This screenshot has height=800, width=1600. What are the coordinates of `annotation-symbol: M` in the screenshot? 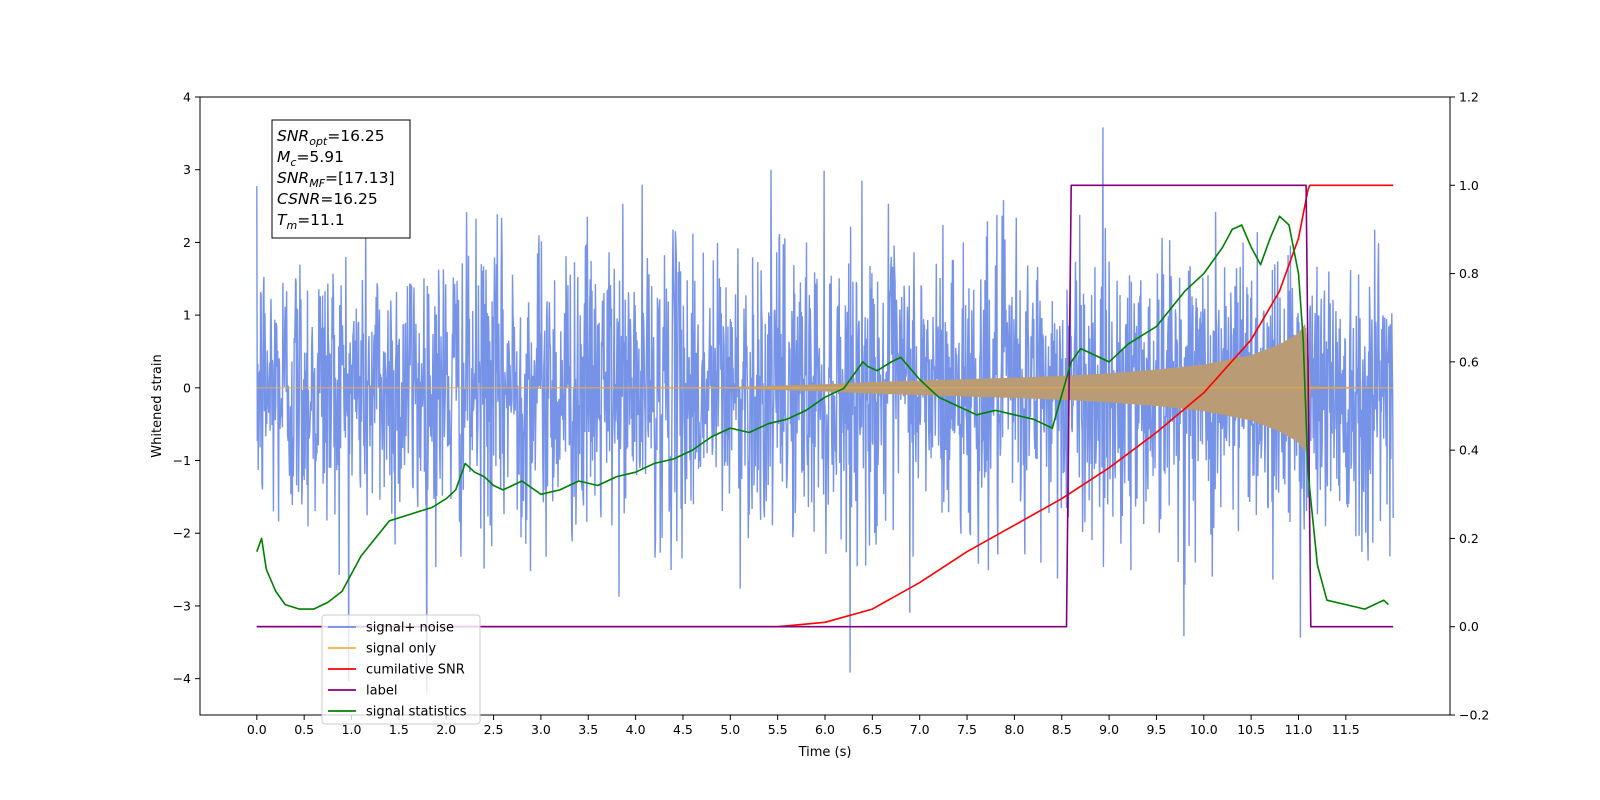 It's located at (283, 157).